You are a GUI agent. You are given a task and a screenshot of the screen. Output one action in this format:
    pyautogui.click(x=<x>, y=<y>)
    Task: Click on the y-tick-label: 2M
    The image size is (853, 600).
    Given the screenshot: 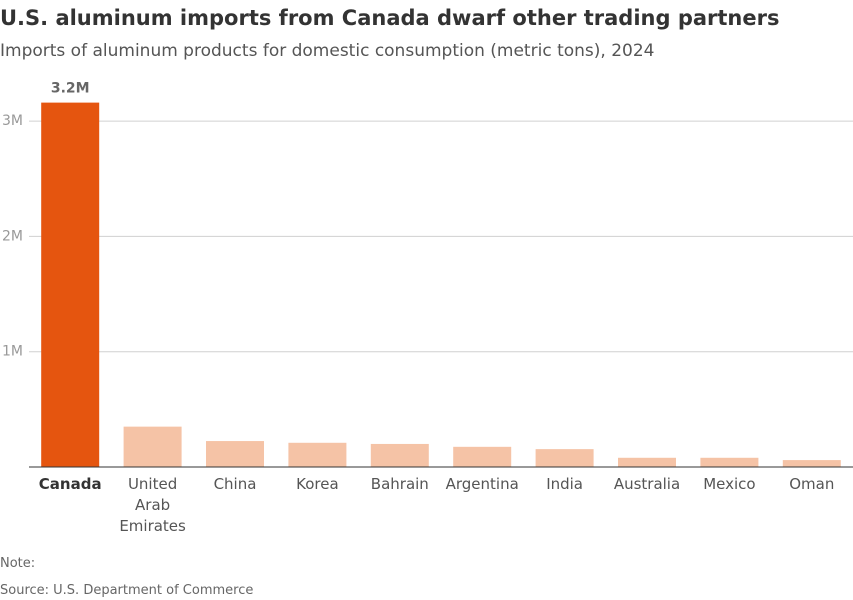 What is the action you would take?
    pyautogui.click(x=12, y=236)
    